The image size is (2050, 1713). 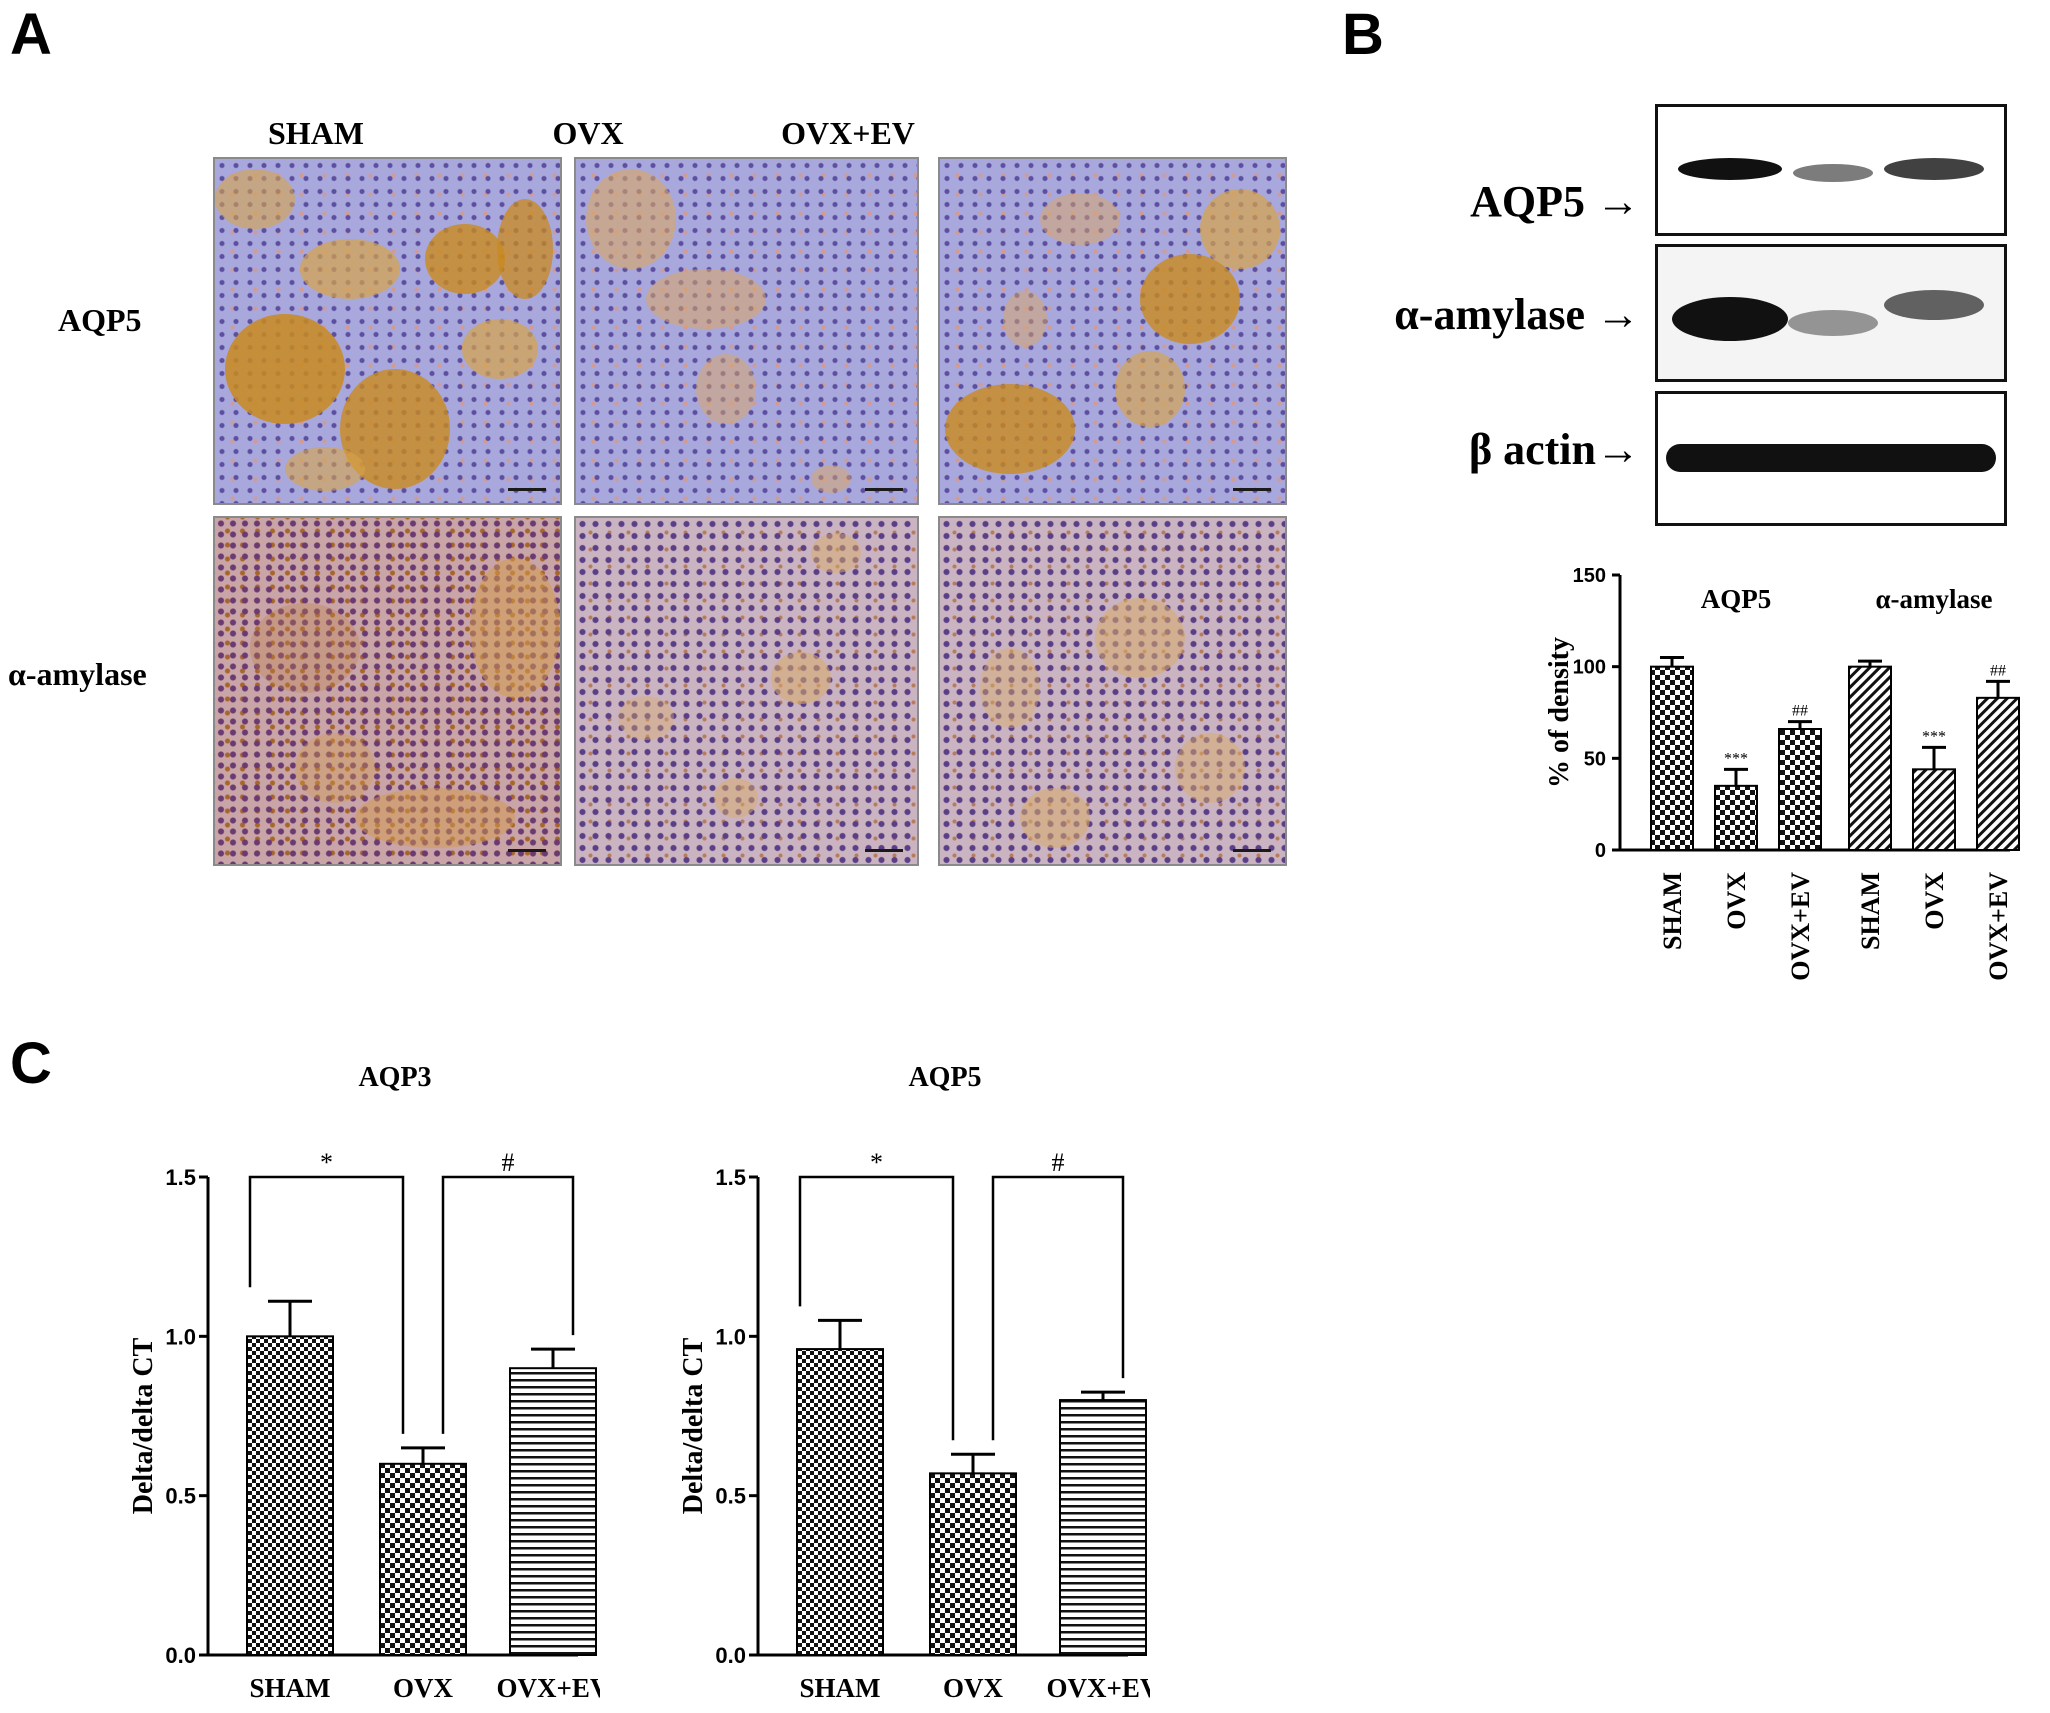 I want to click on ihc-row-label-amylase: α-amylase, so click(x=77, y=674).